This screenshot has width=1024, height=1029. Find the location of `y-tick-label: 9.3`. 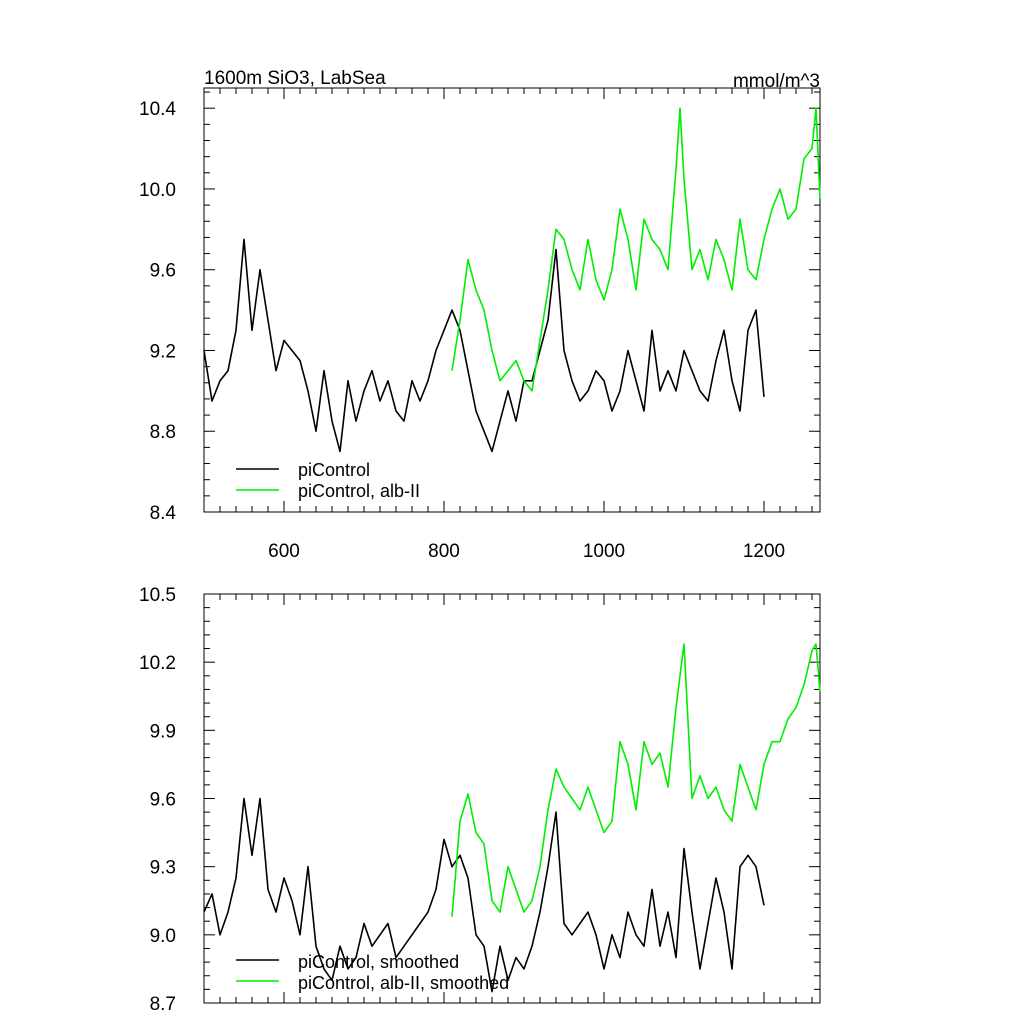

y-tick-label: 9.3 is located at coordinates (163, 868).